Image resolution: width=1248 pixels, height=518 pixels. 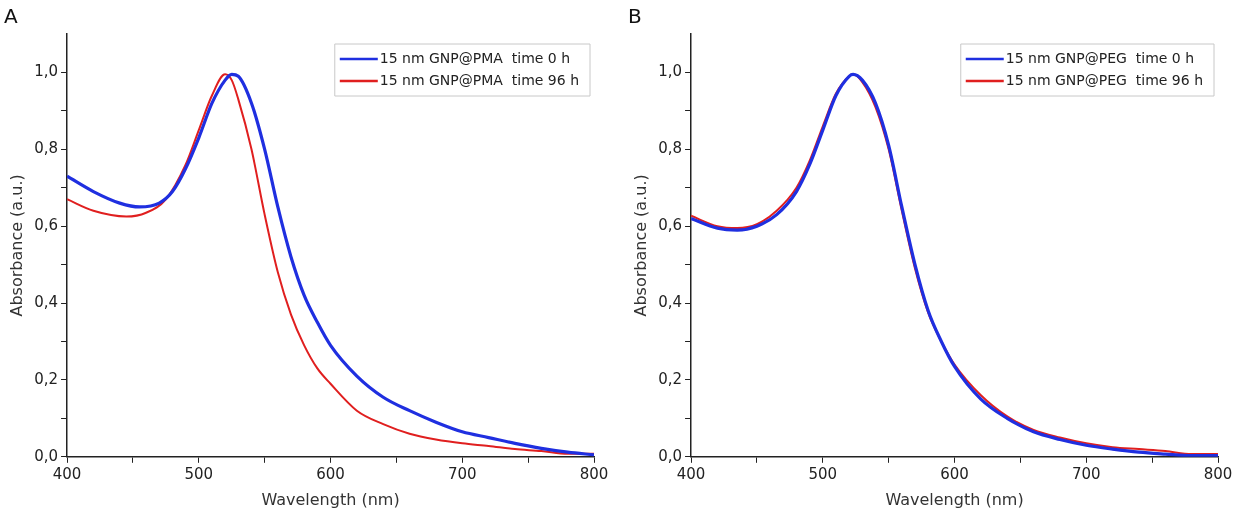 I want to click on legend-label: 15 nm GNP@PMA time 96 h, so click(x=479, y=79).